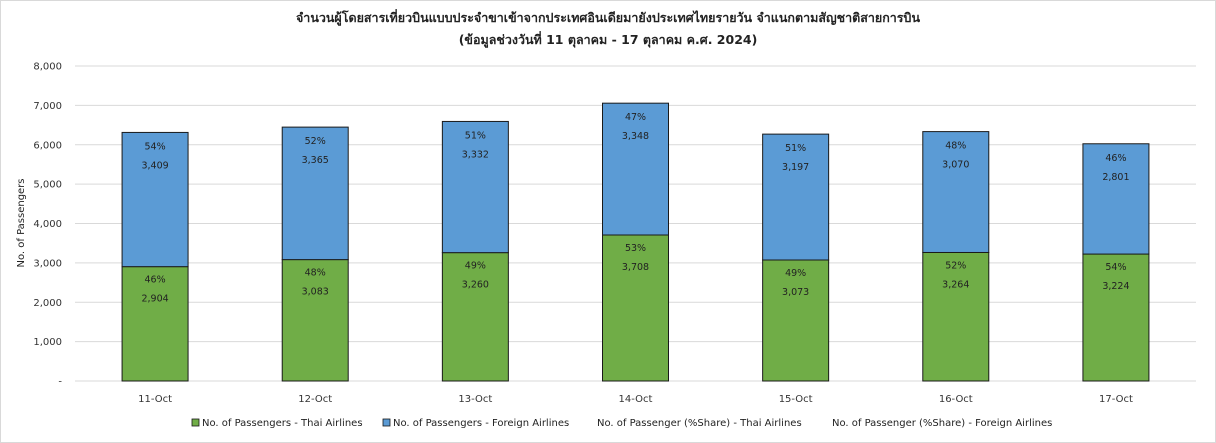 This screenshot has width=1216, height=443. What do you see at coordinates (795, 292) in the screenshot?
I see `value-label-thai: 3,073` at bounding box center [795, 292].